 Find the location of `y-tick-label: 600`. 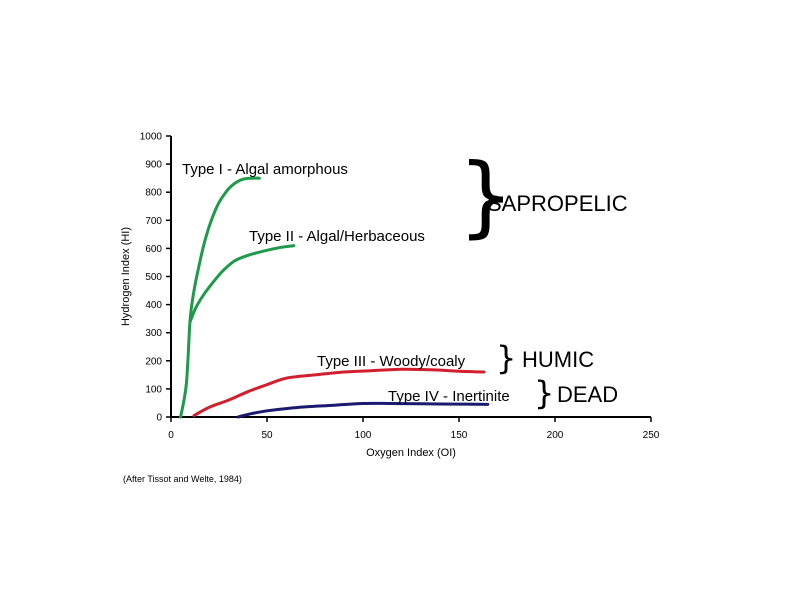

y-tick-label: 600 is located at coordinates (153, 249).